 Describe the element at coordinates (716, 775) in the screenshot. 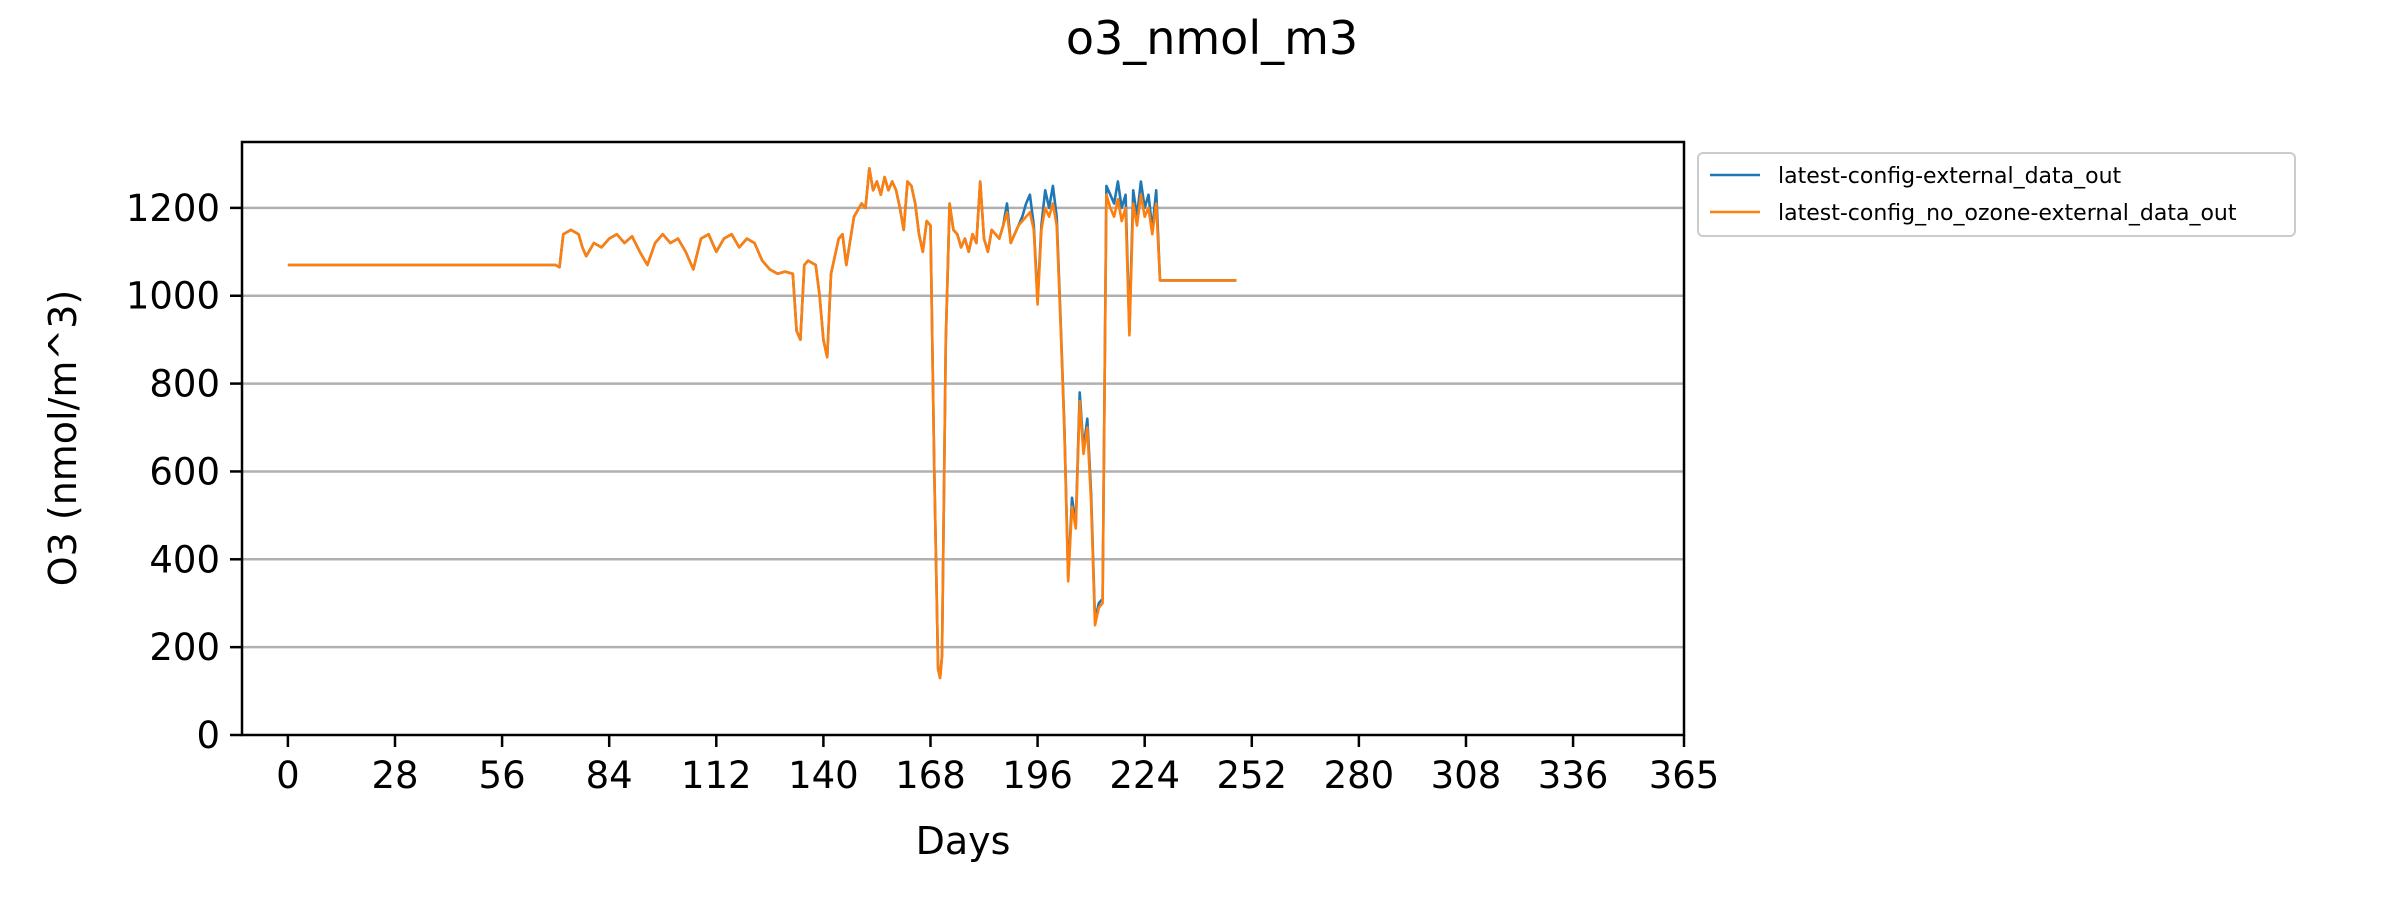

I see `x-tick-label-4: 112` at that location.